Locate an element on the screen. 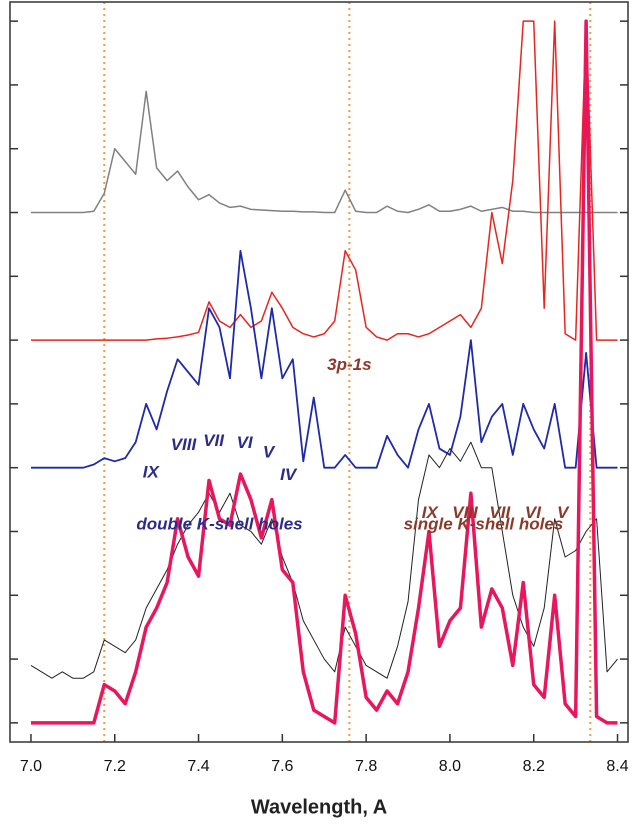  annotation: 3p-1s is located at coordinates (349, 364).